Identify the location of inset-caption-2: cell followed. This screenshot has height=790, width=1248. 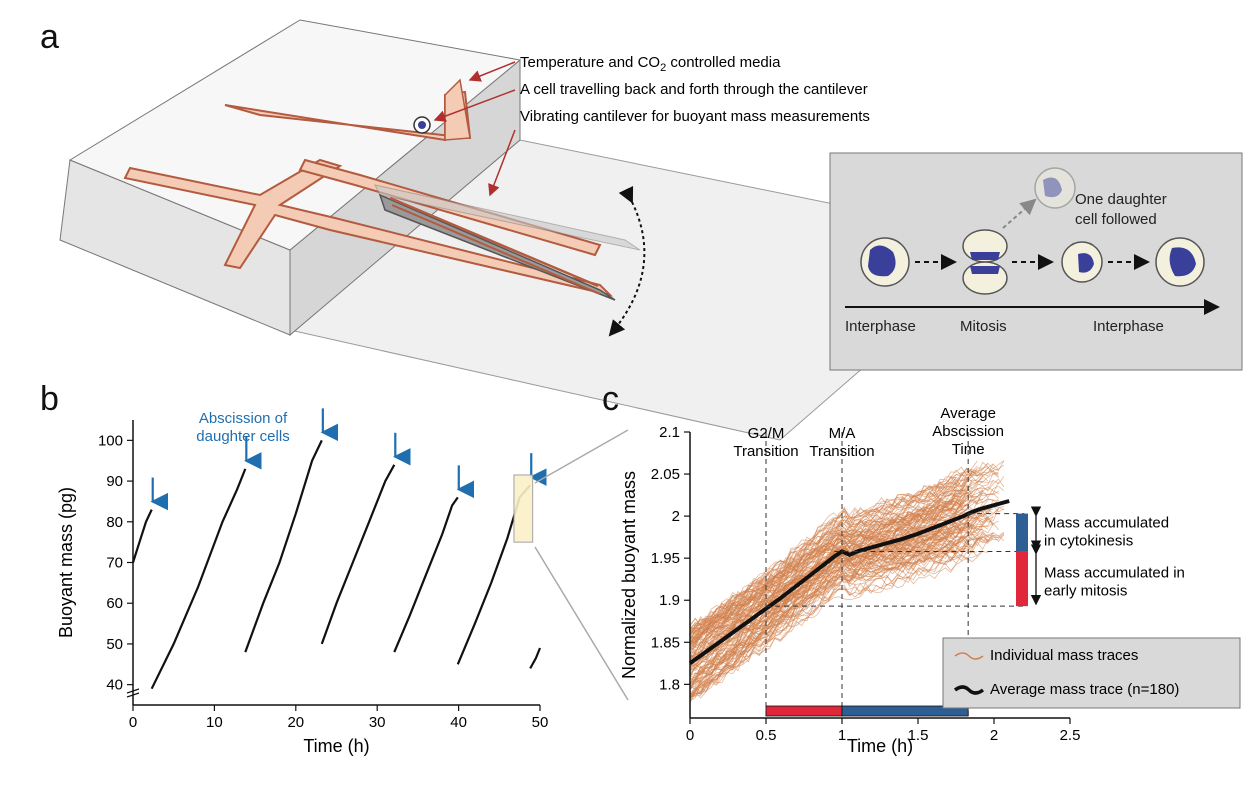
(1116, 219).